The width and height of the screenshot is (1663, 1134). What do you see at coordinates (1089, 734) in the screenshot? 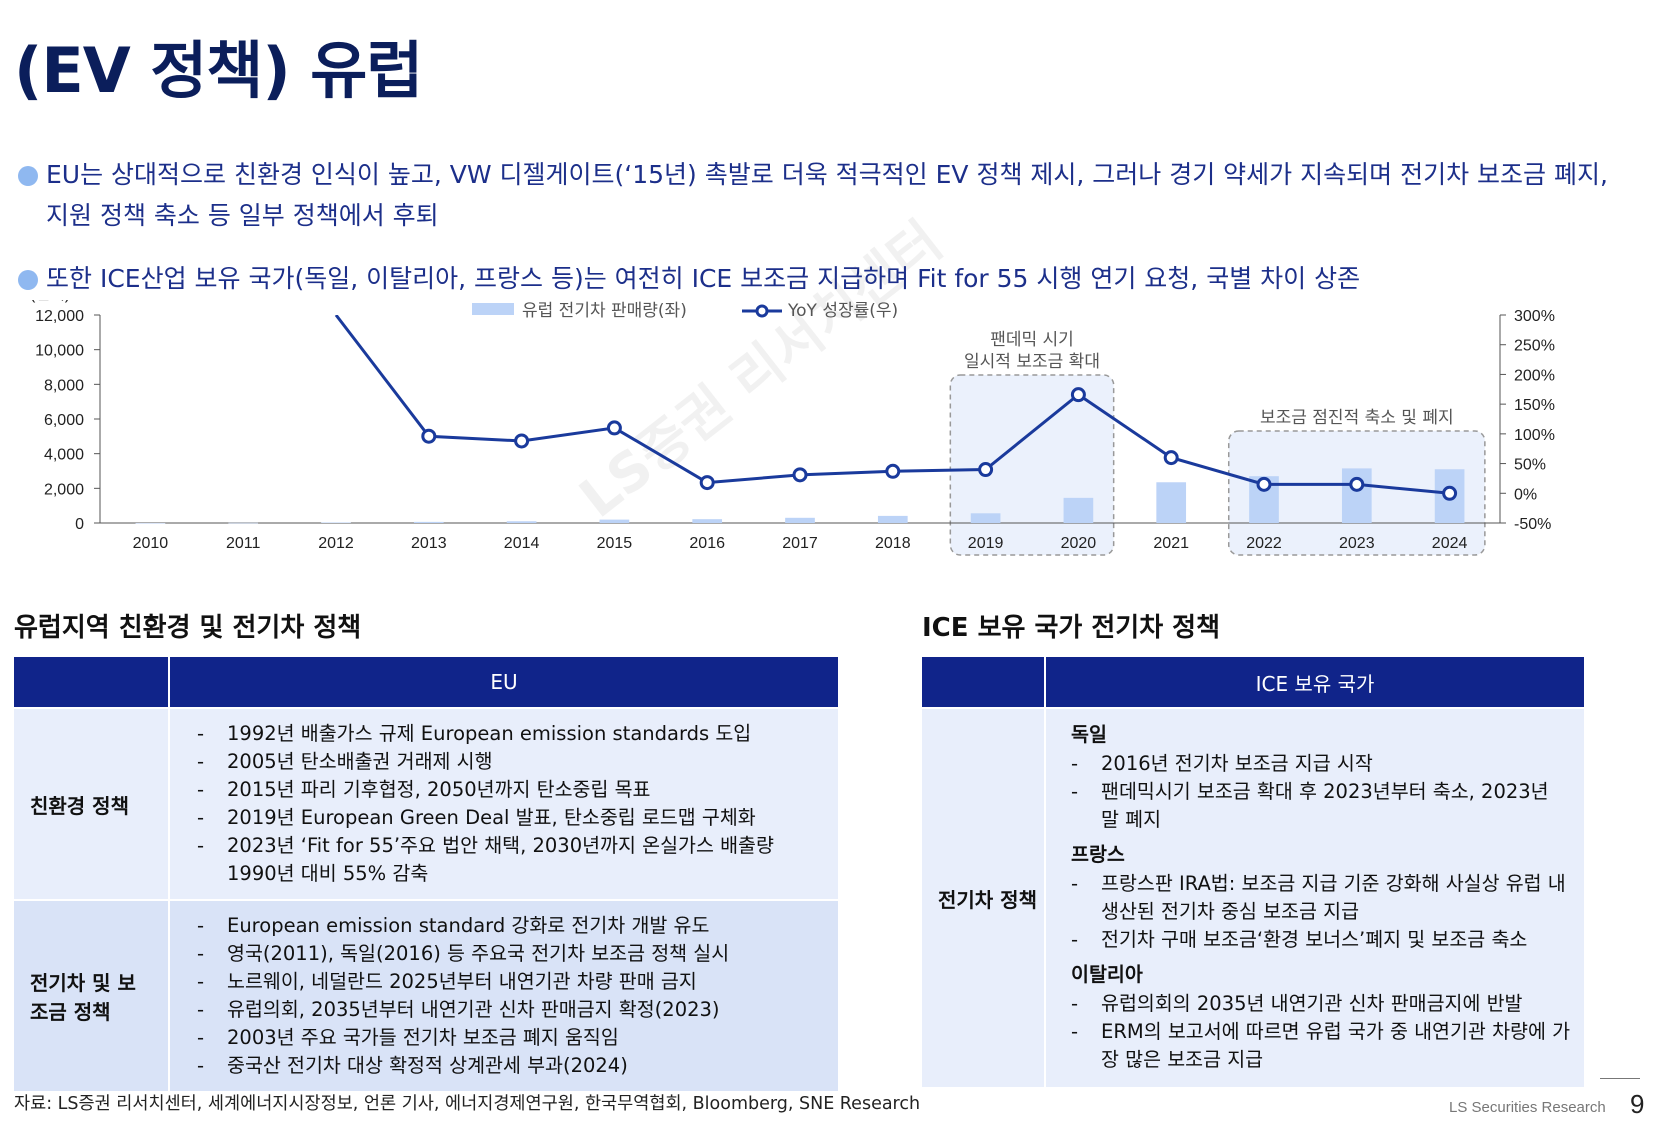
I see `country-name: 독일` at bounding box center [1089, 734].